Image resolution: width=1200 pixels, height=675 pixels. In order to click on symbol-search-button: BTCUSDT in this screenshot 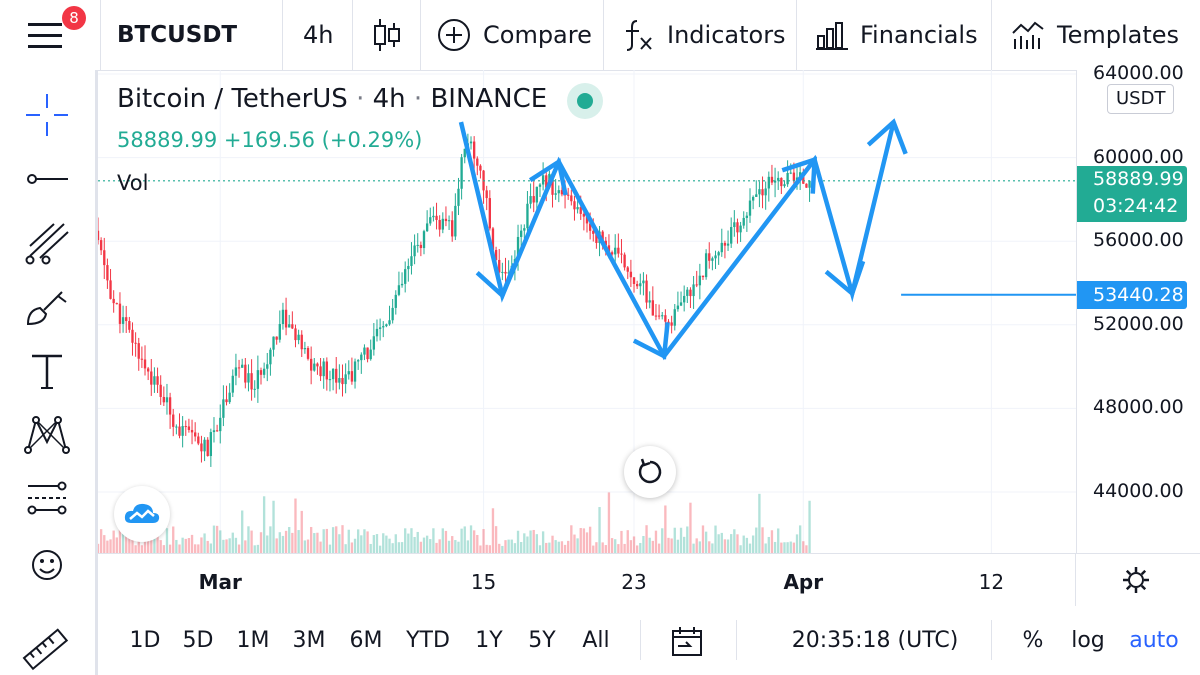, I will do `click(177, 35)`.